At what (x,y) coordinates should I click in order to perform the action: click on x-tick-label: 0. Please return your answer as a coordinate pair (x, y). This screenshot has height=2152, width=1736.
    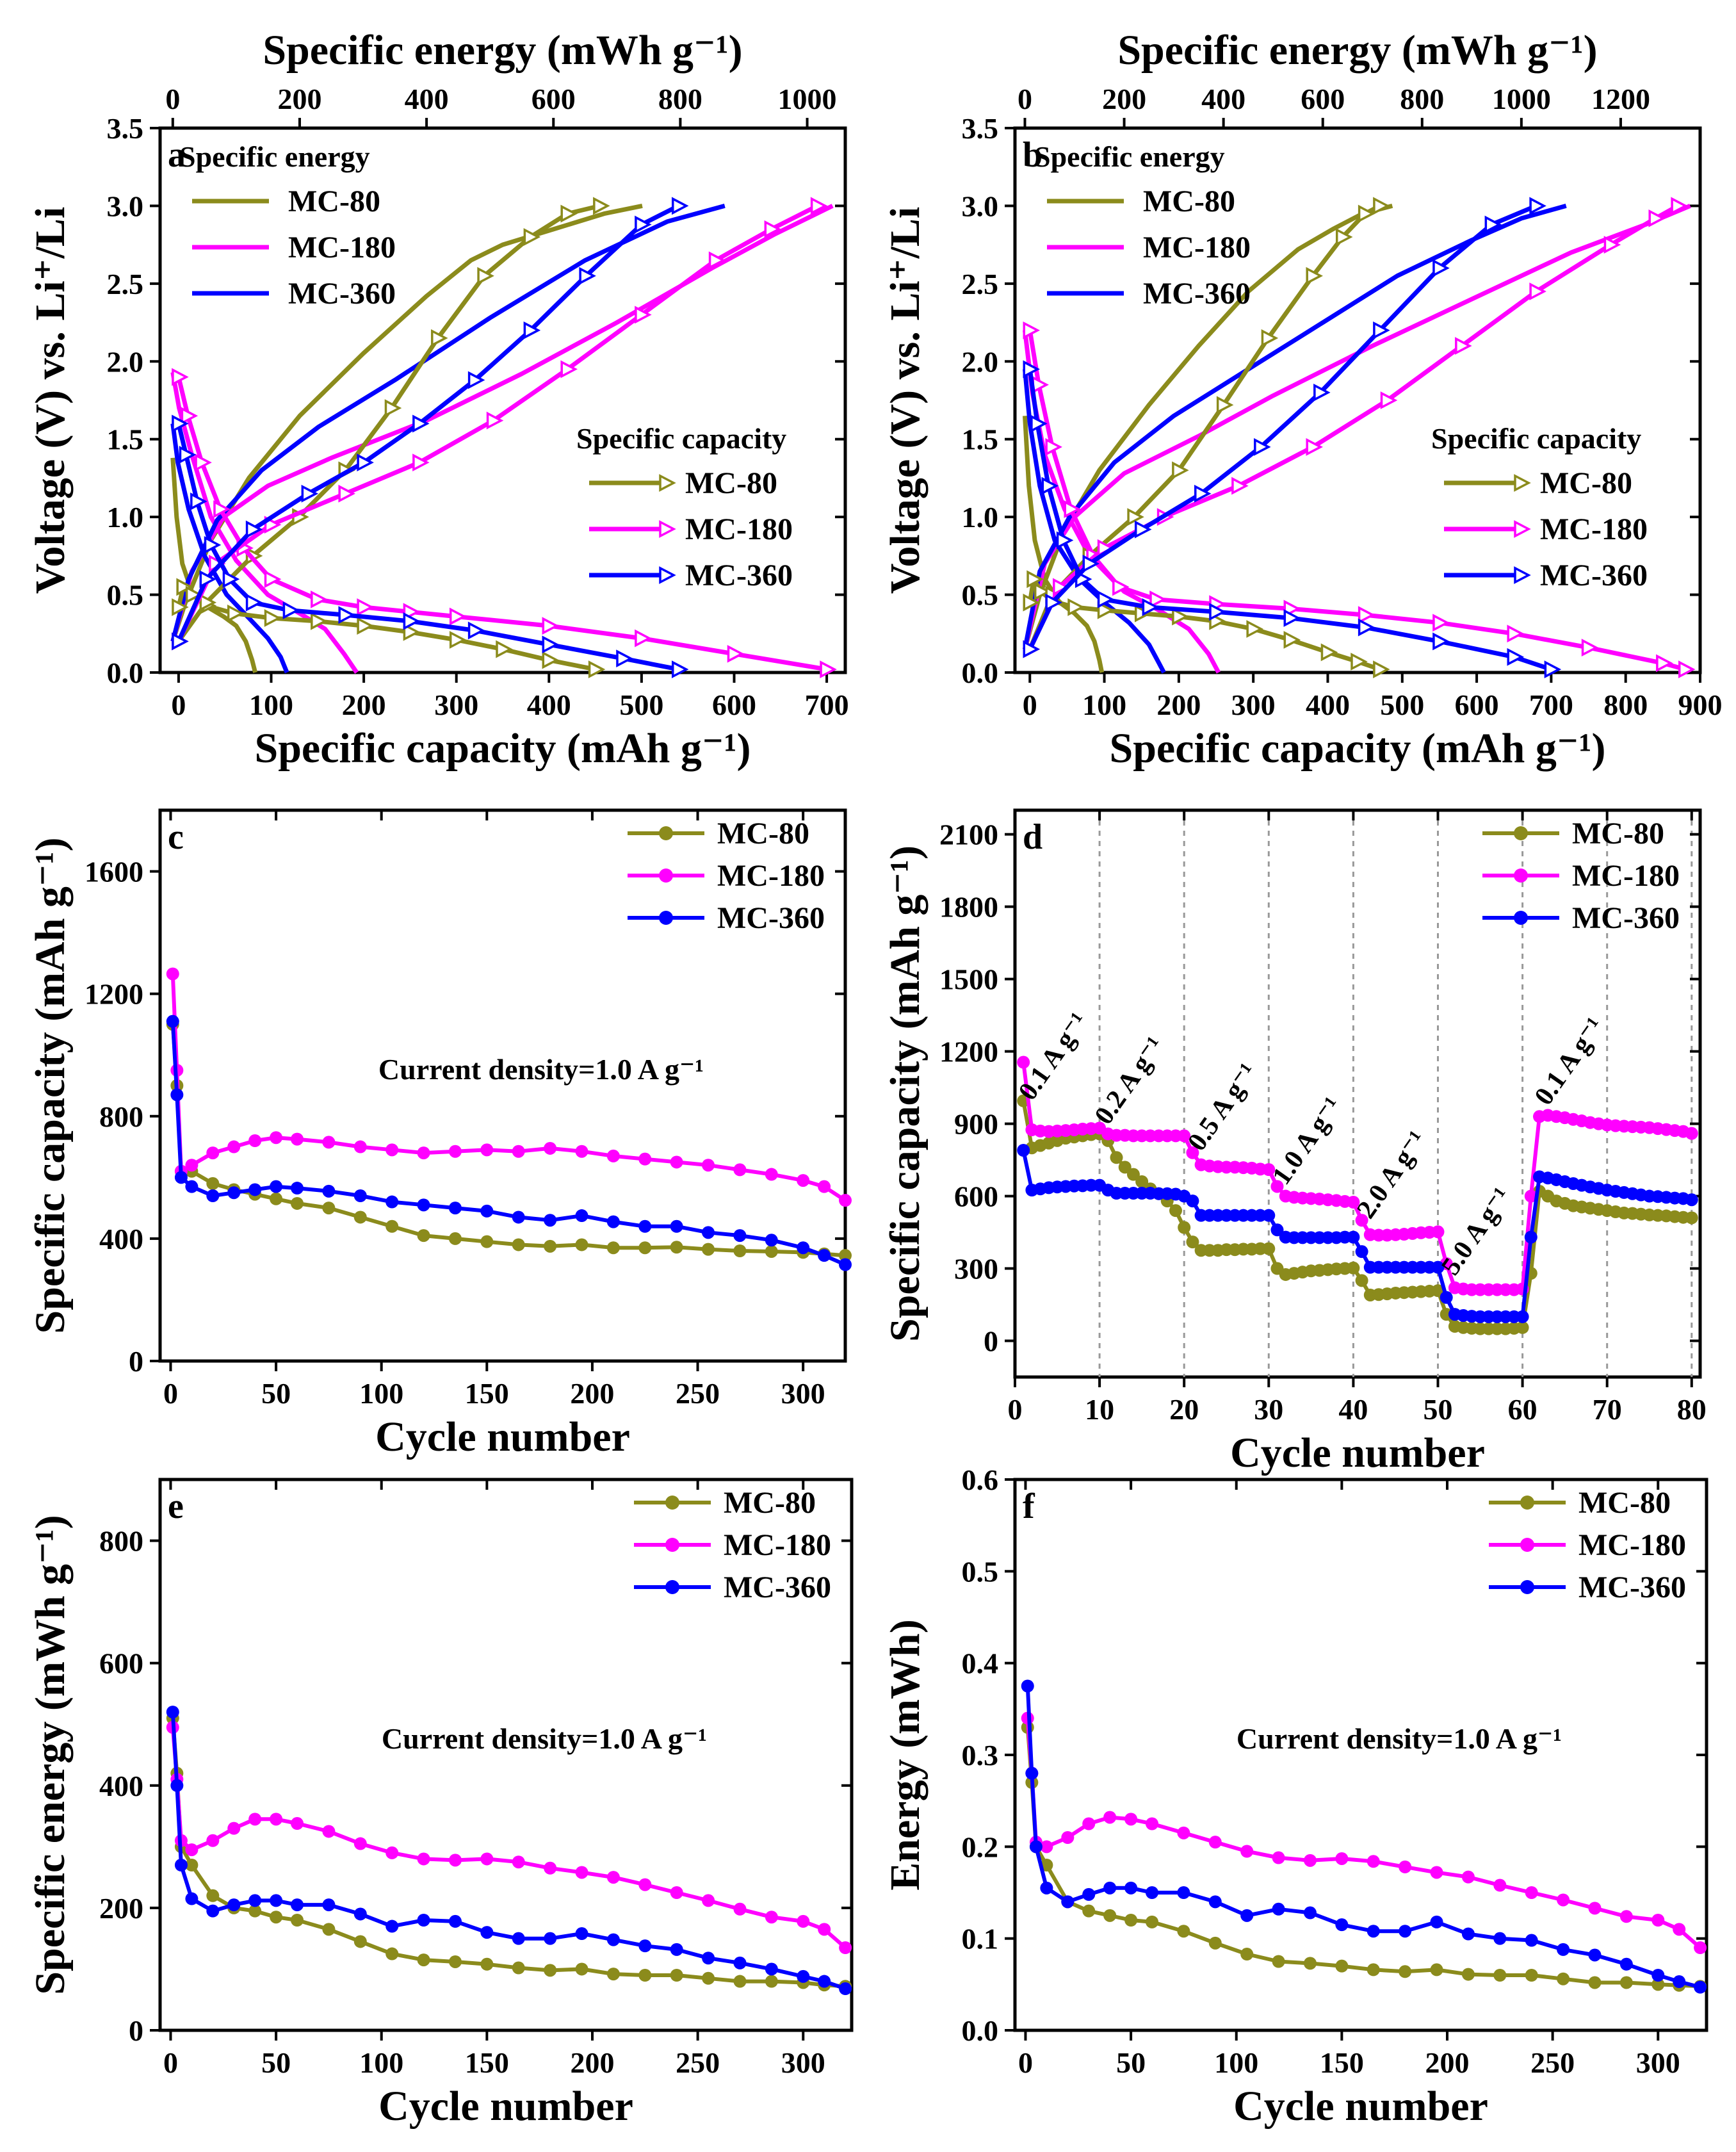
    Looking at the image, I should click on (1030, 705).